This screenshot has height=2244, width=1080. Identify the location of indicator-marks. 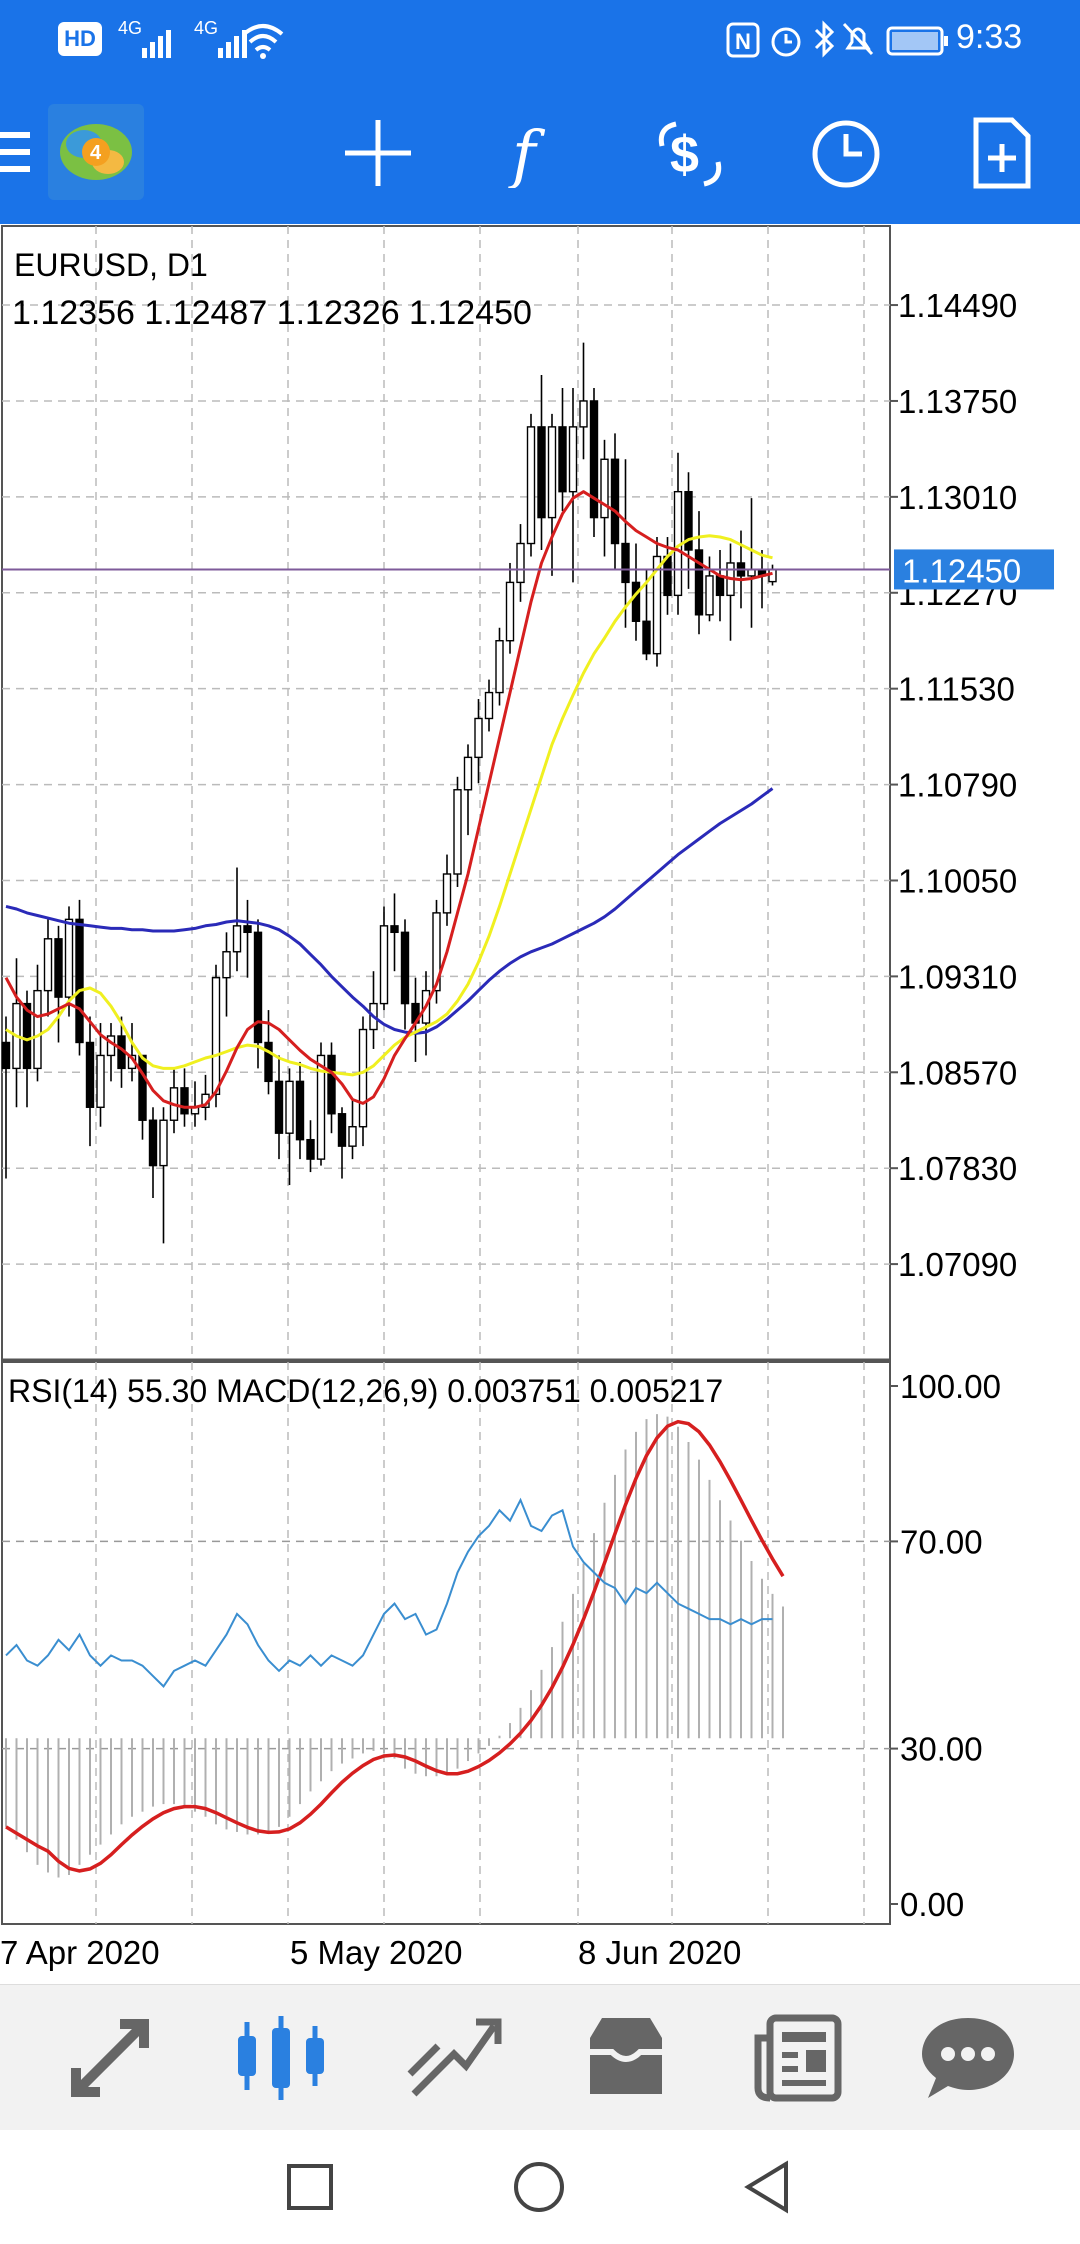
(395, 1646).